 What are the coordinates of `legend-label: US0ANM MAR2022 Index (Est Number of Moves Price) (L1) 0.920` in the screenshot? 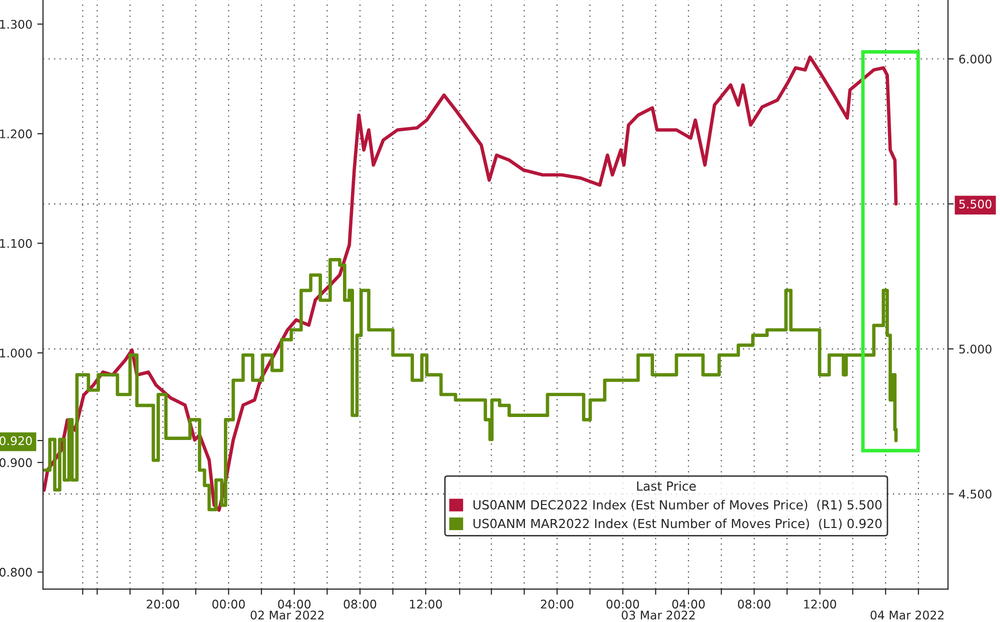 It's located at (678, 524).